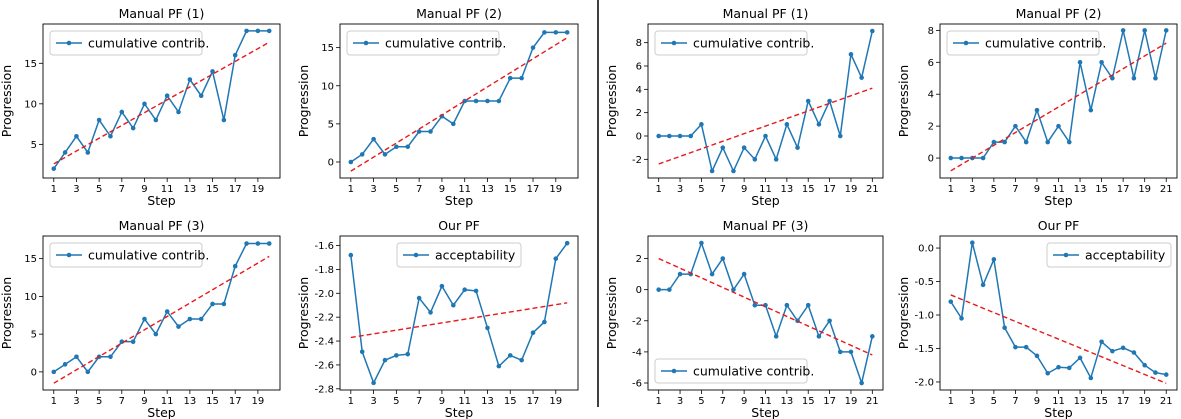 This screenshot has height=419, width=1181. I want to click on y-tick-label: -0.5, so click(924, 282).